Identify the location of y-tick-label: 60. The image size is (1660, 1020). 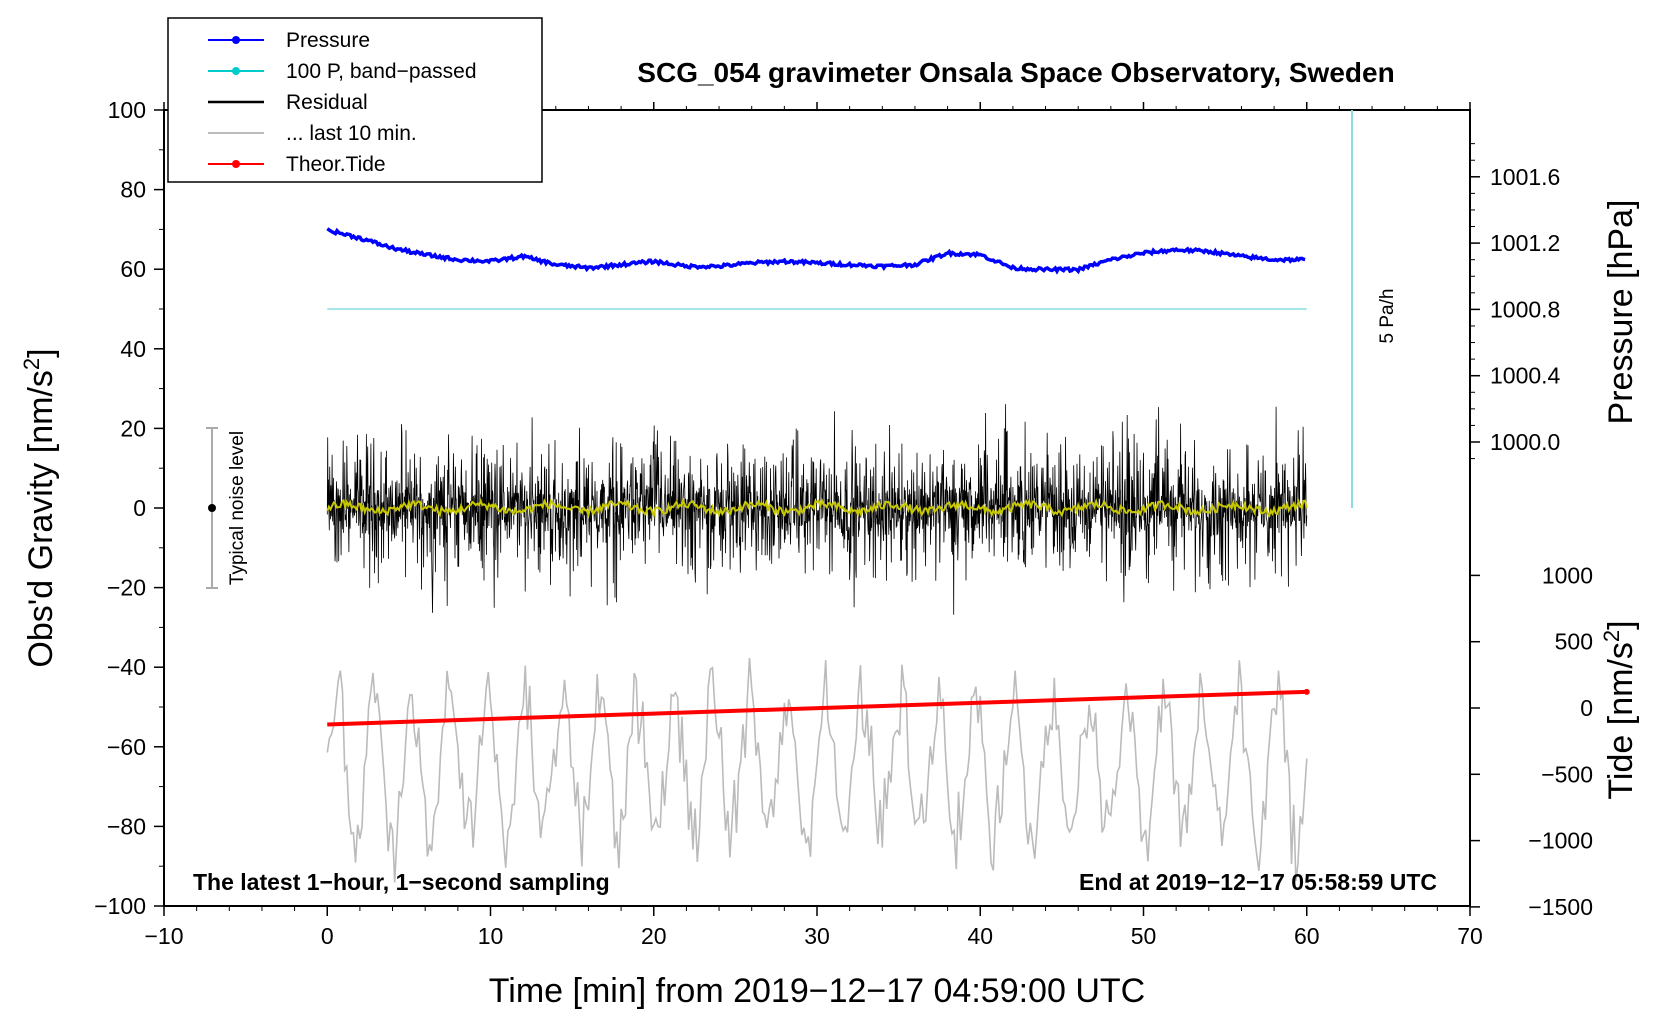
(133, 269).